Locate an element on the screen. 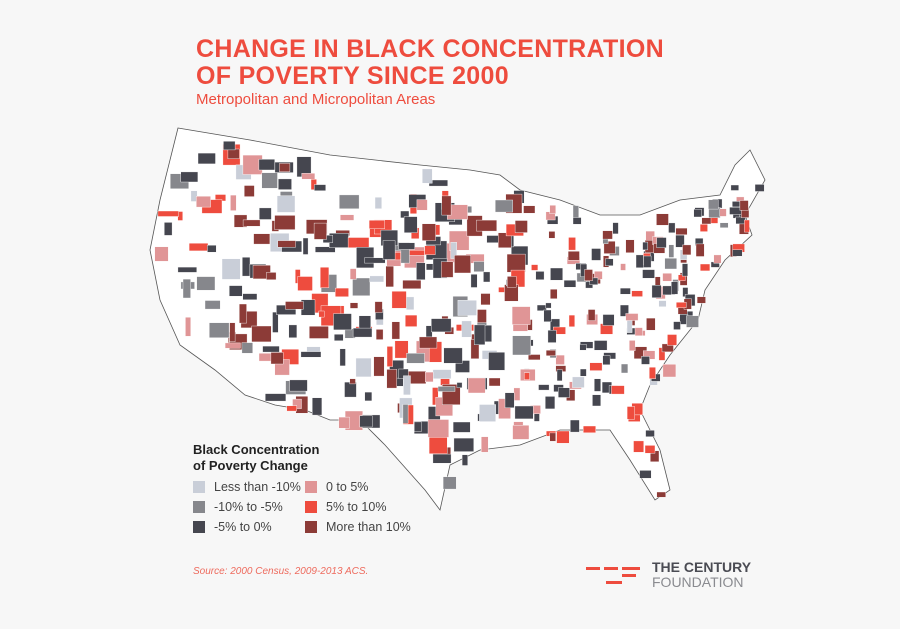 The width and height of the screenshot is (900, 629). legend-item: 0 to 5% is located at coordinates (375, 487).